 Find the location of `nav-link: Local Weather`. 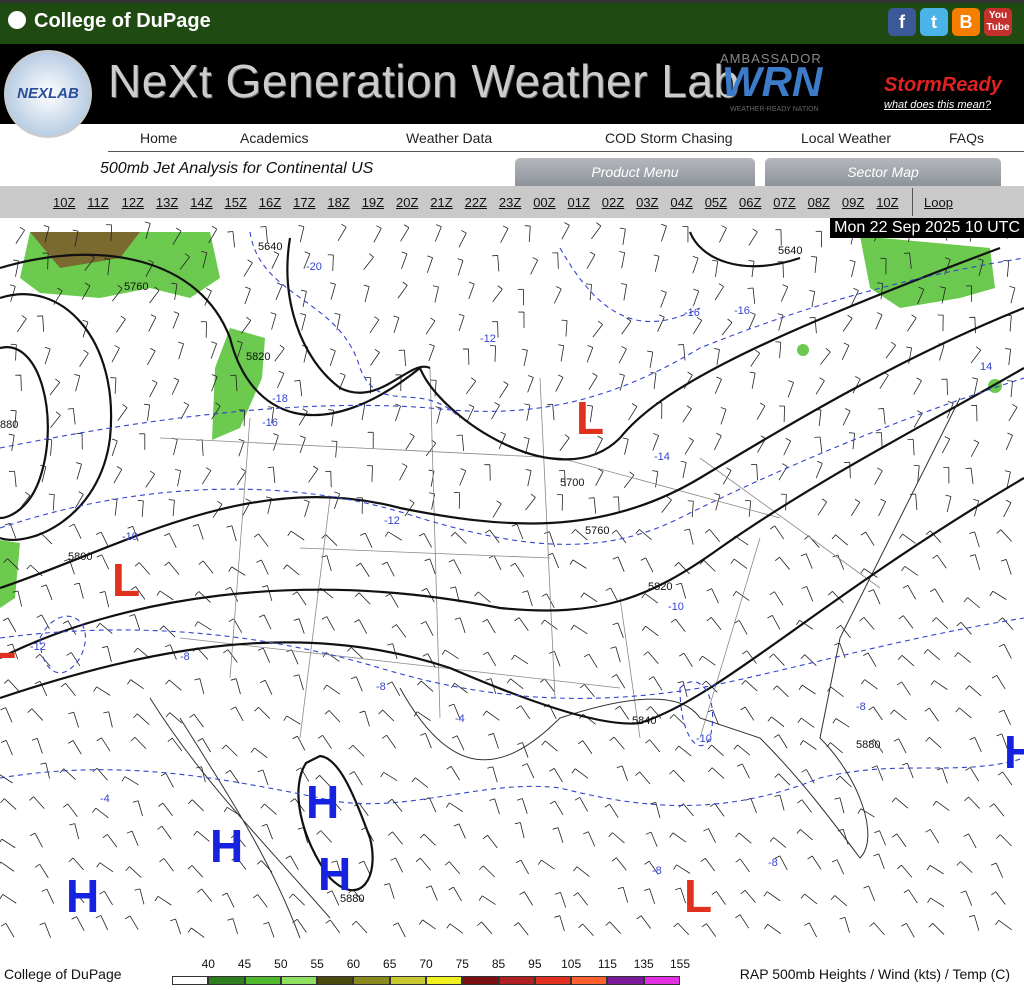

nav-link: Local Weather is located at coordinates (846, 138).